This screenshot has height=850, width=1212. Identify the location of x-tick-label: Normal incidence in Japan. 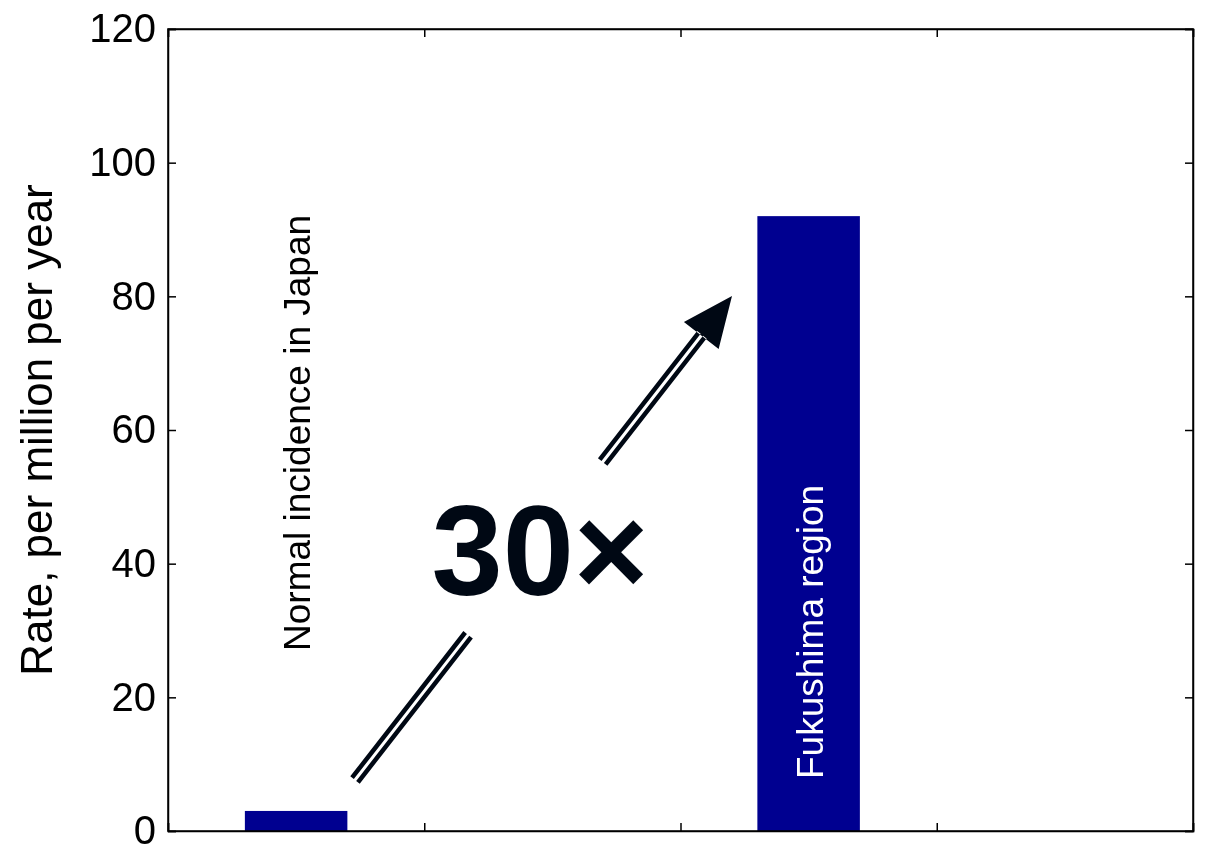
(298, 432).